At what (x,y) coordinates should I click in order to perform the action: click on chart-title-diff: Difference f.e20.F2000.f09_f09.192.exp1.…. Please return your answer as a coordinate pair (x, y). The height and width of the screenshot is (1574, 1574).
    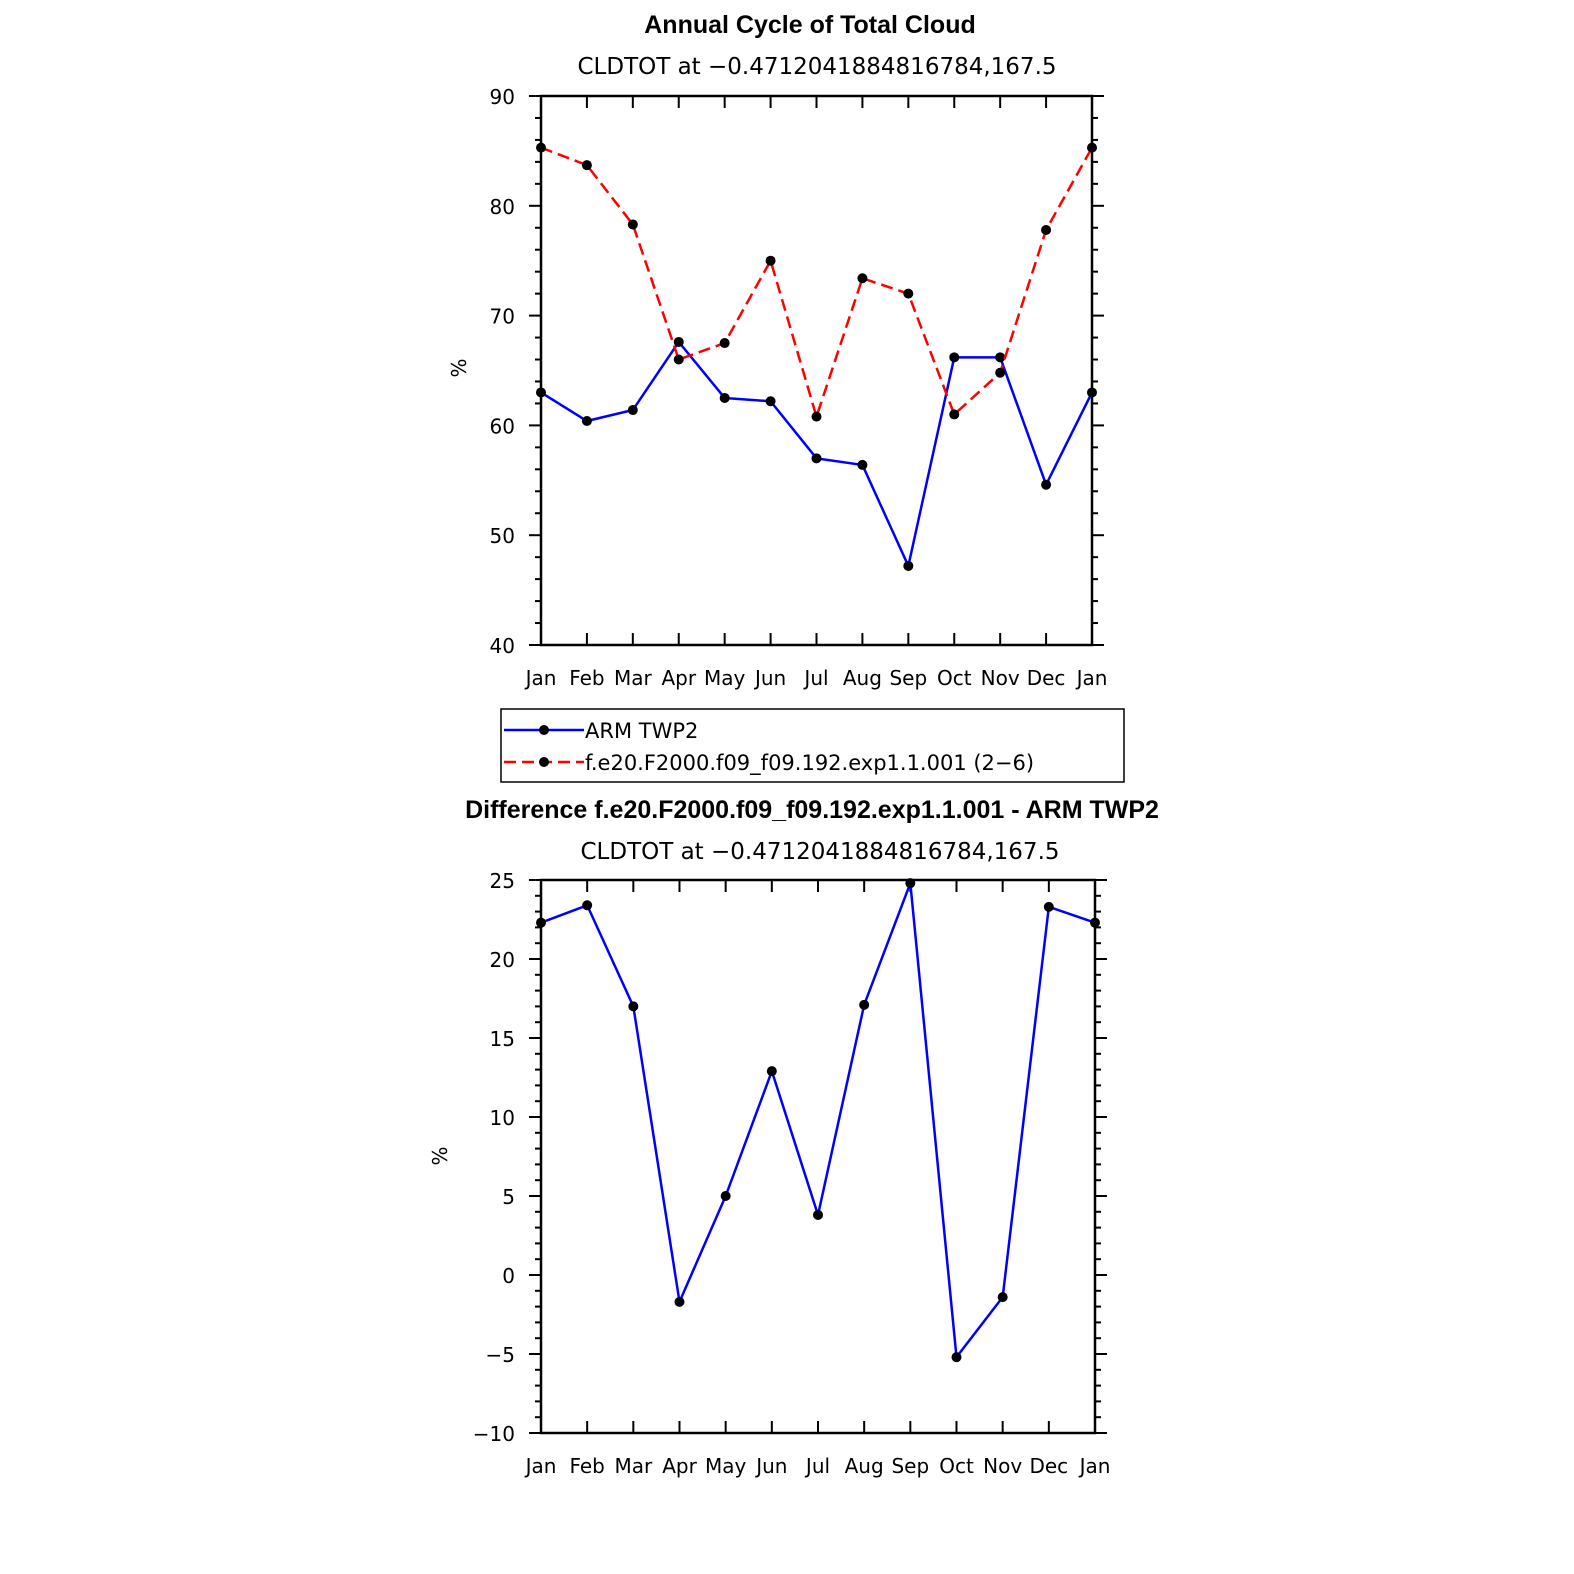
    Looking at the image, I should click on (812, 810).